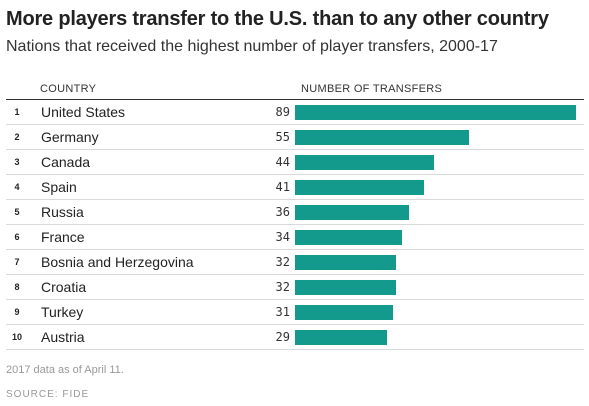 The height and width of the screenshot is (406, 589). I want to click on country-label: Turkey, so click(62, 312).